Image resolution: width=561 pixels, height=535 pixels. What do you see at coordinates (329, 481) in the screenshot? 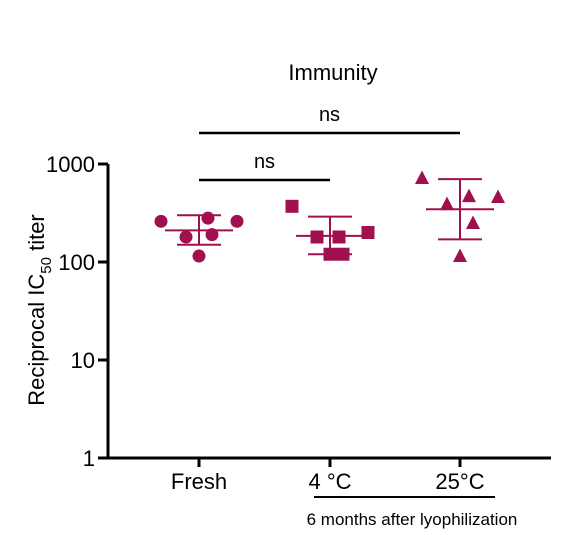
I see `x-tick-label: 4 °C` at bounding box center [329, 481].